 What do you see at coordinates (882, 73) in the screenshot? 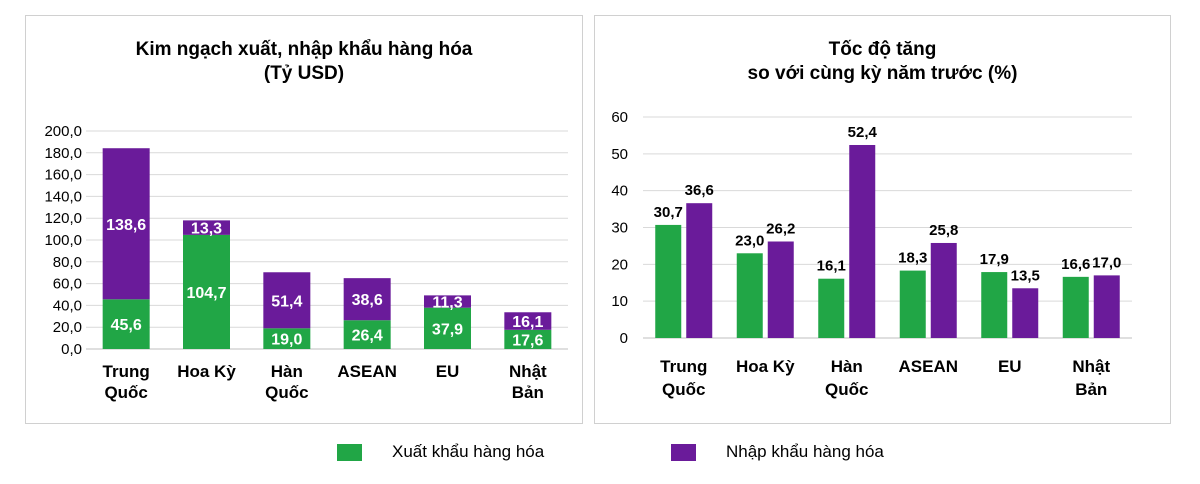
I see `chart-title-line-2: so với cùng kỳ năm trước (%)` at bounding box center [882, 73].